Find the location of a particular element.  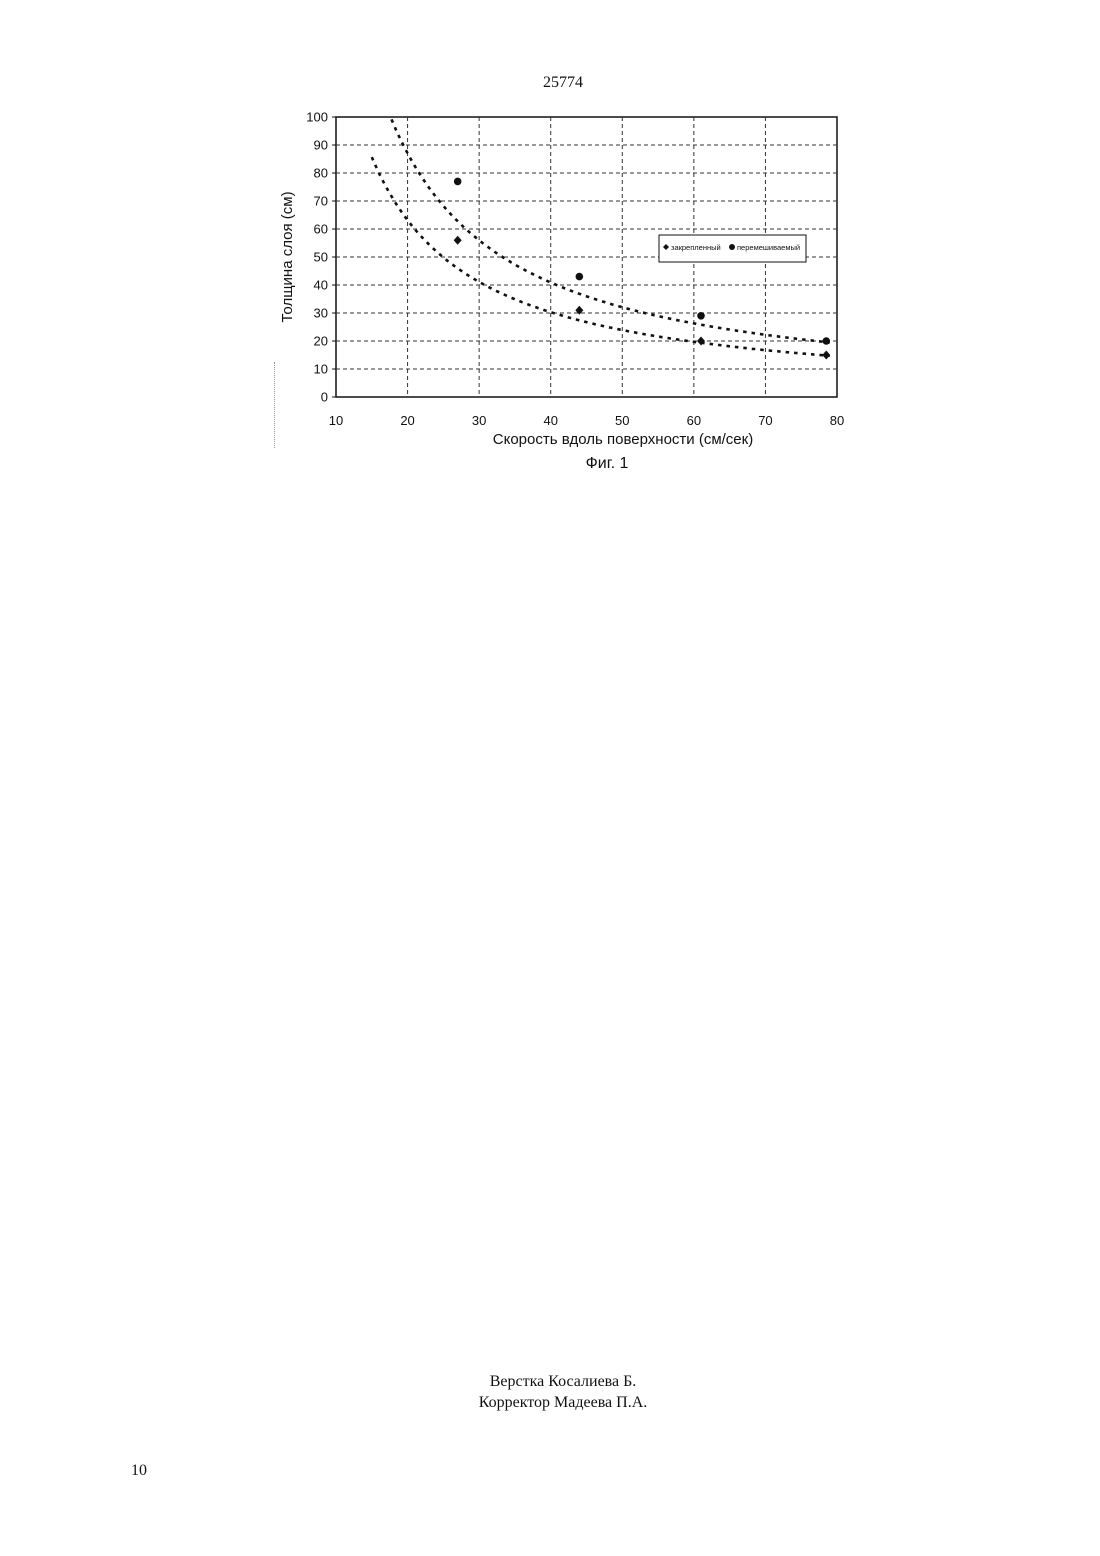

y-tick-label: 60 is located at coordinates (321, 229).